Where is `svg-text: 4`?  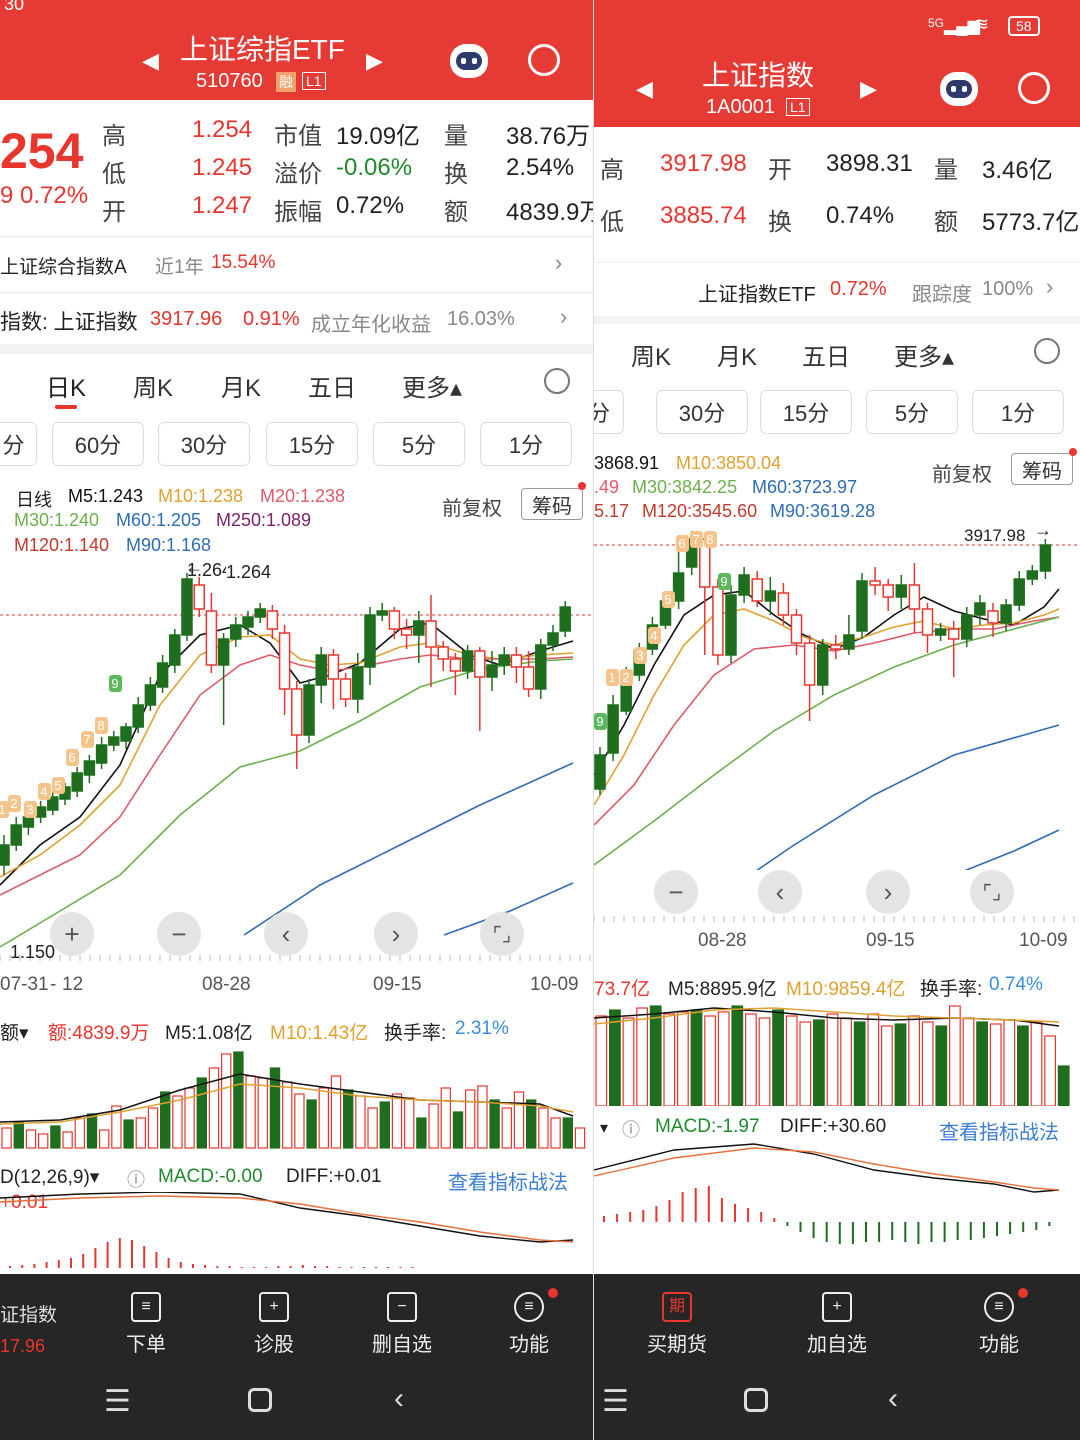
svg-text: 4 is located at coordinates (43, 791).